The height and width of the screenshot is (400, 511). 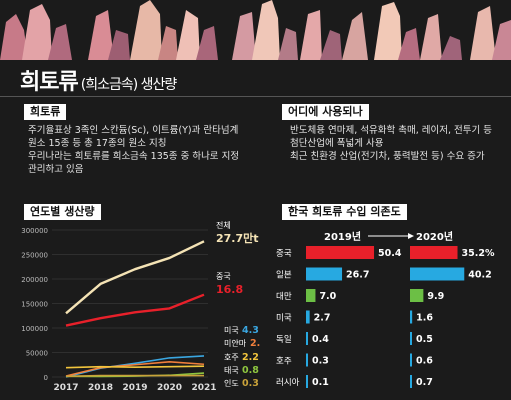 I want to click on rare-earth-line: 주기율표상 3족인 스칸듐(Sc), 이트륨(Y)과 란타넘계, so click(x=133, y=130).